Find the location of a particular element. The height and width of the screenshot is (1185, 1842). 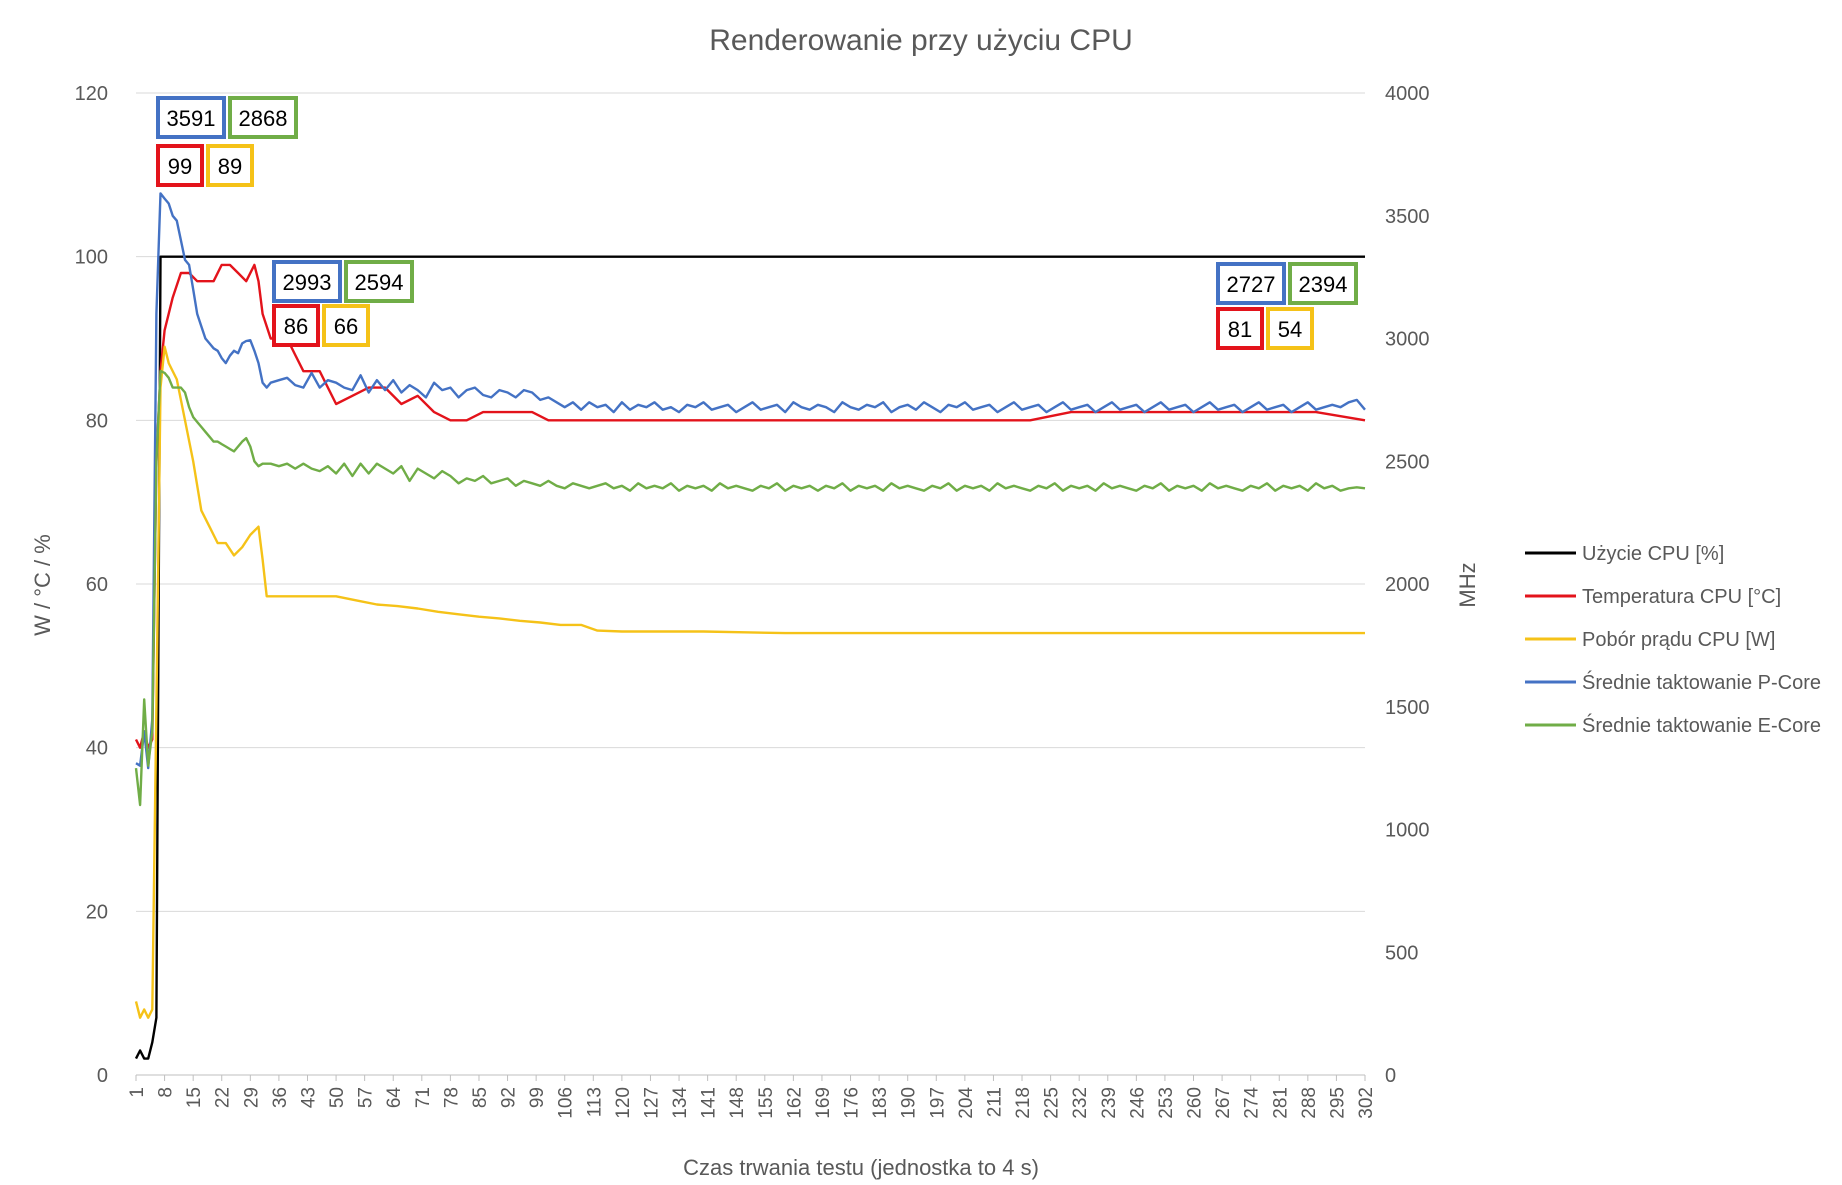

y-right-tick-label: 0 is located at coordinates (1390, 1076).